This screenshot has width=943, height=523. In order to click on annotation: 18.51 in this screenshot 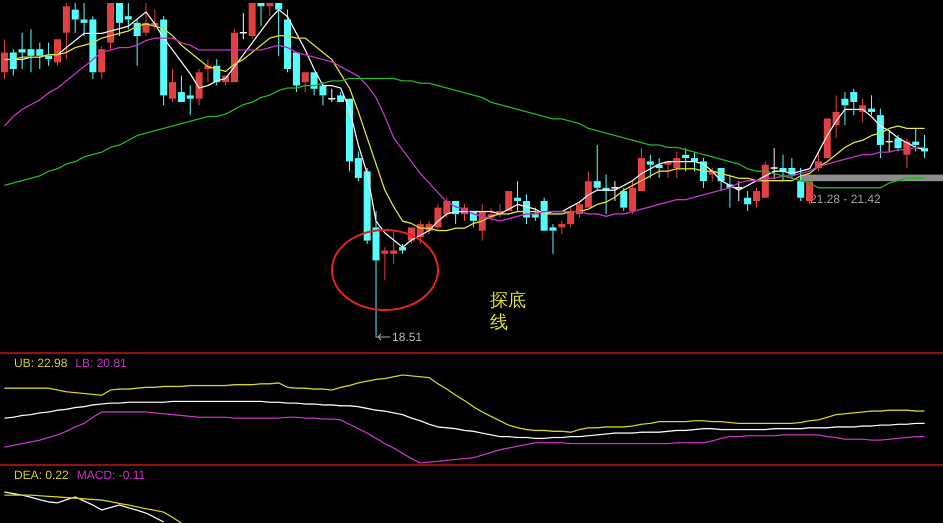, I will do `click(407, 337)`.